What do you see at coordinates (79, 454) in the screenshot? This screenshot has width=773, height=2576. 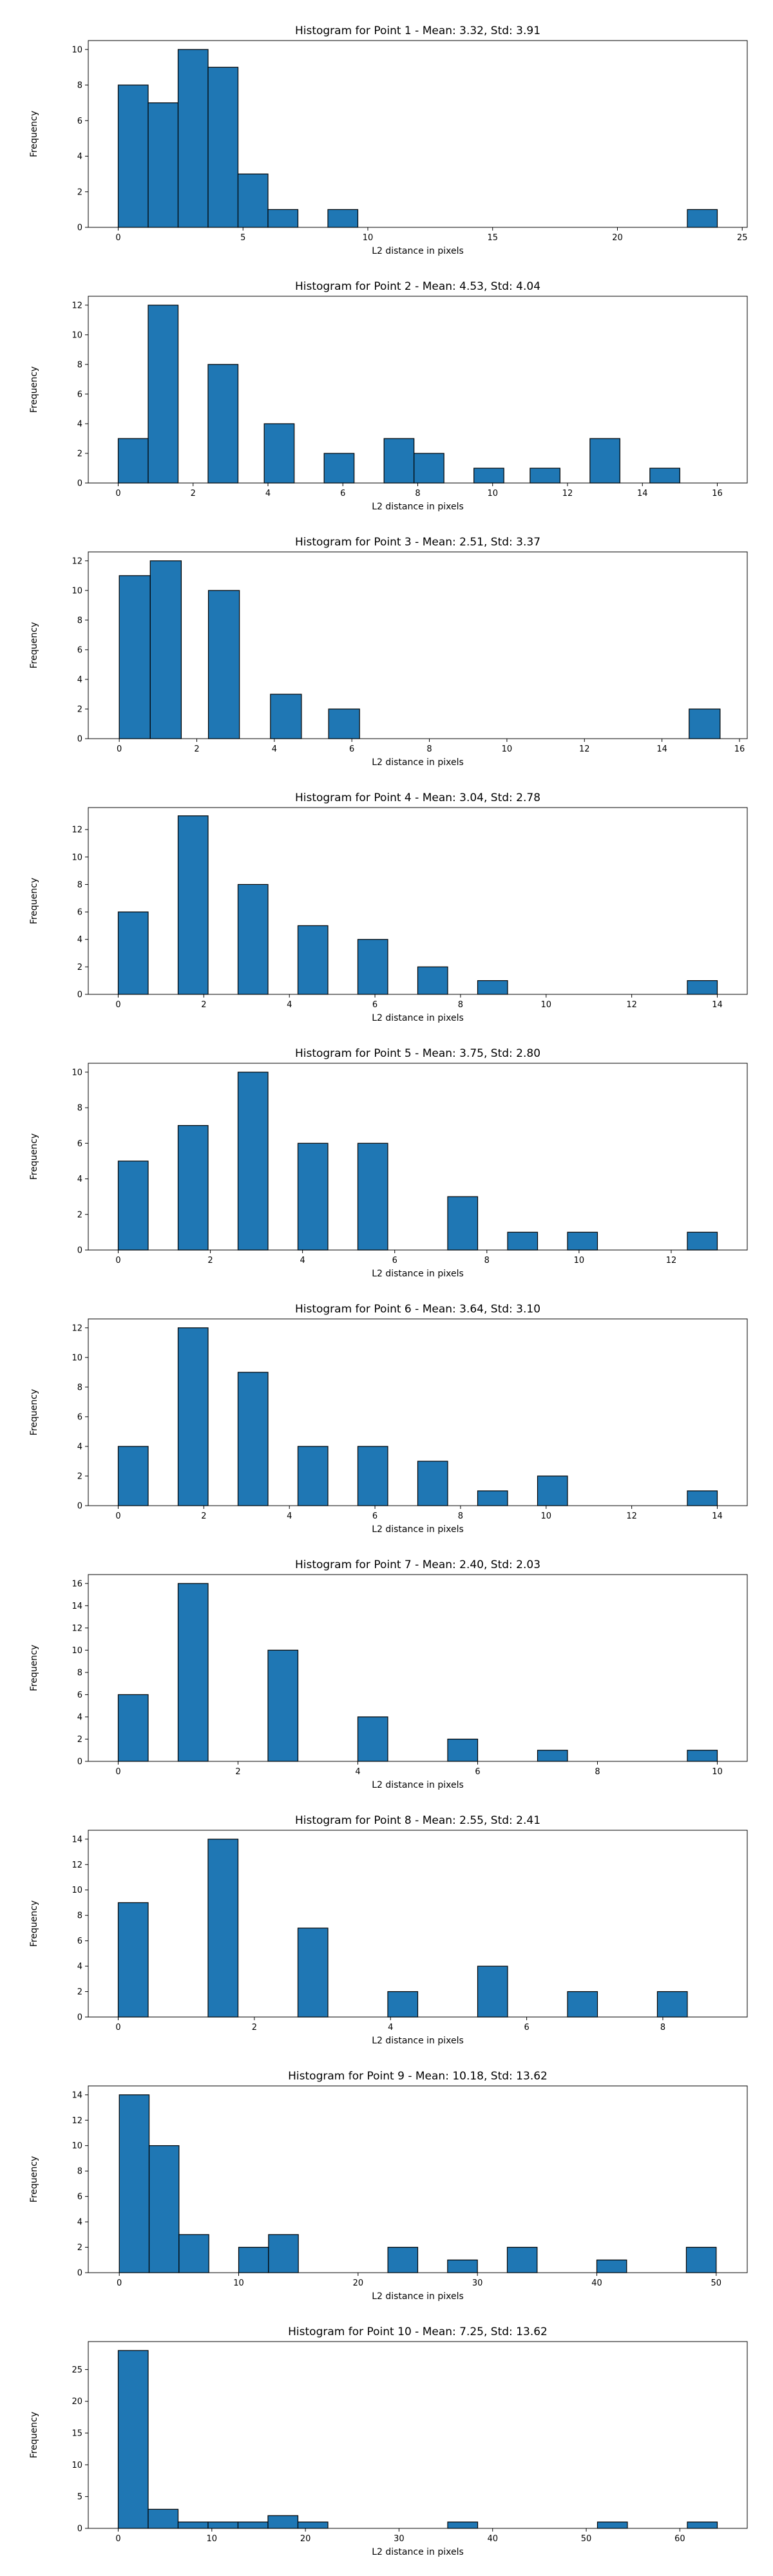 I see `y-tick-label: 2` at bounding box center [79, 454].